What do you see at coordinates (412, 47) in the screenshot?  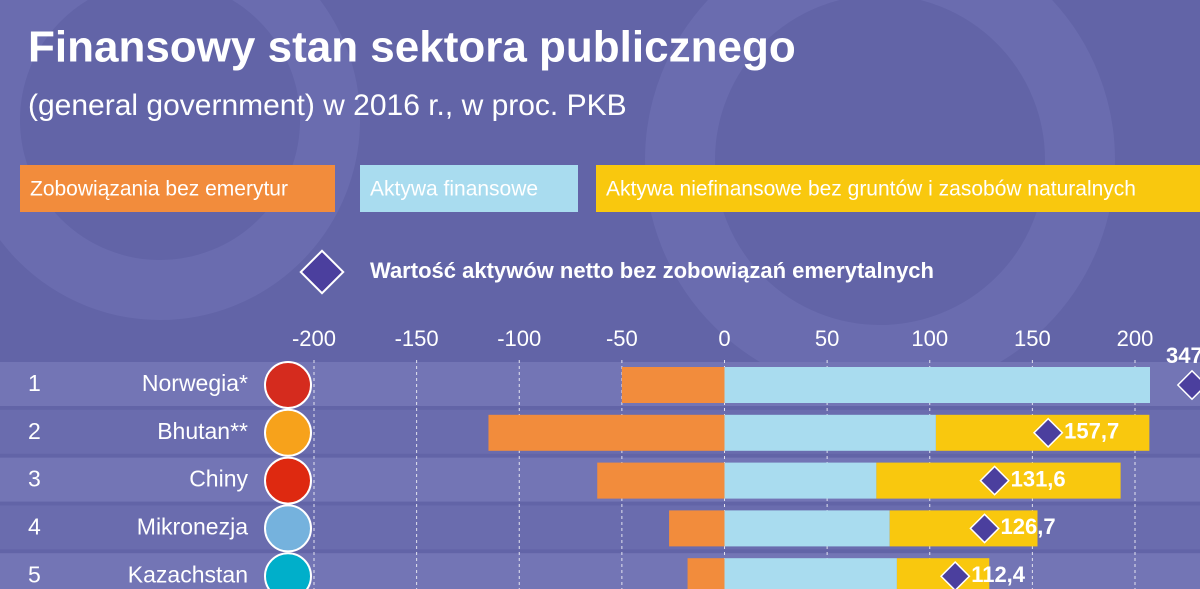 I see `chart-title: Finansowy stan sektora publicznego` at bounding box center [412, 47].